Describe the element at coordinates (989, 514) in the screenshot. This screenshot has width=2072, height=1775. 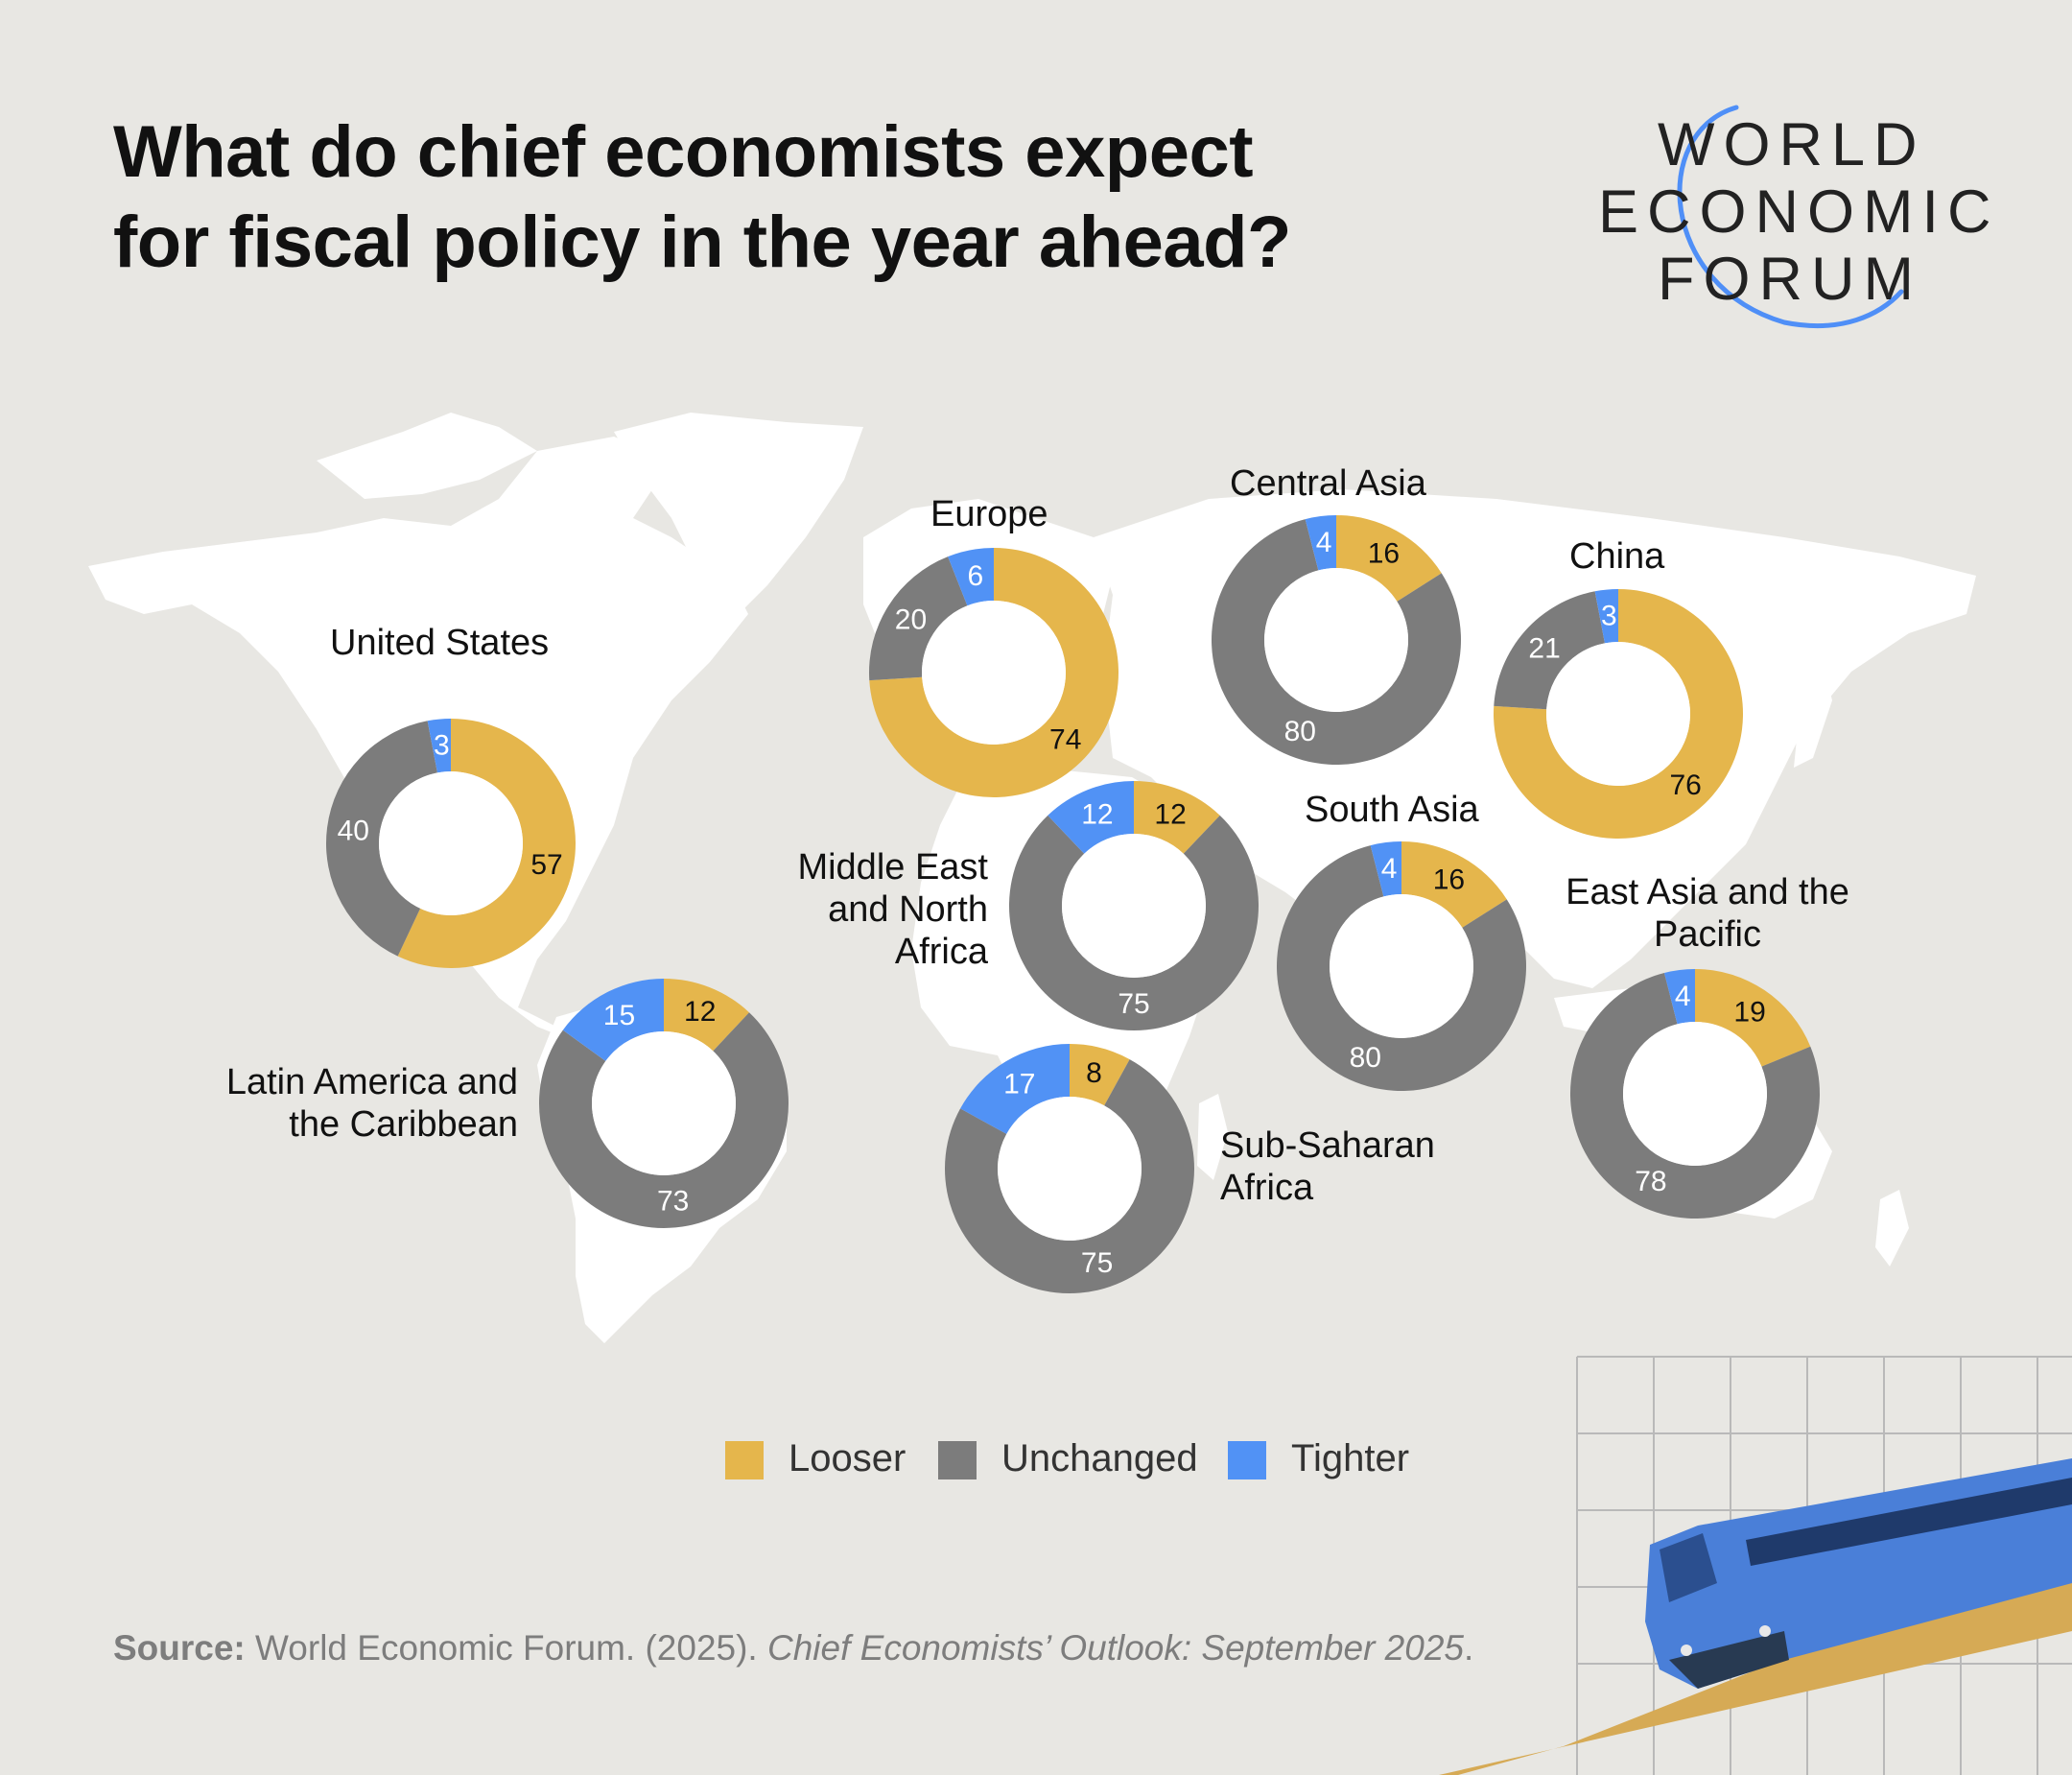
I see `region-label-europe: Europe` at that location.